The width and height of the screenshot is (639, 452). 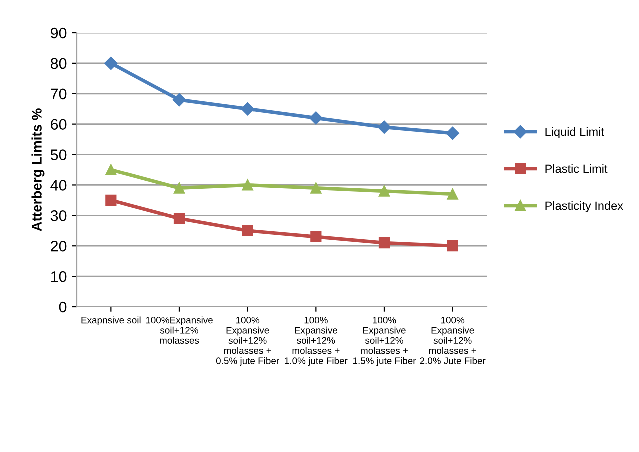 What do you see at coordinates (58, 64) in the screenshot?
I see `y-tick-label: 80` at bounding box center [58, 64].